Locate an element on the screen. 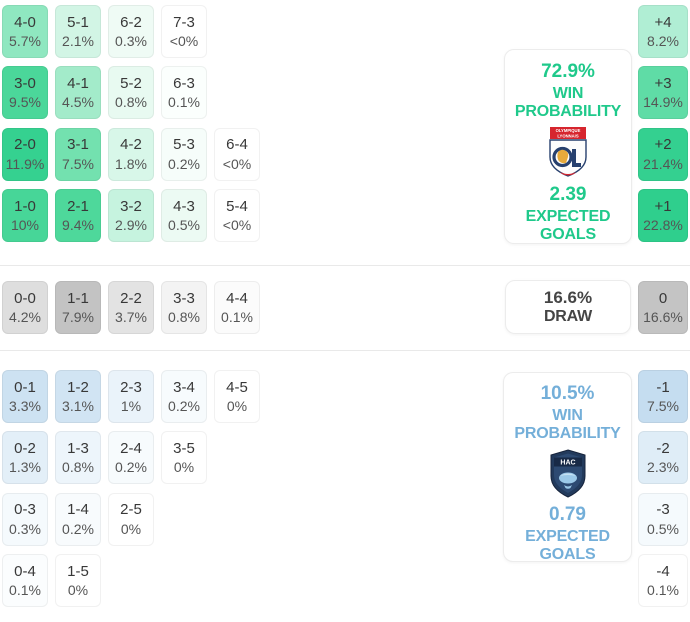 The height and width of the screenshot is (622, 690). goal-diff-cell: -1 7.5% is located at coordinates (663, 396).